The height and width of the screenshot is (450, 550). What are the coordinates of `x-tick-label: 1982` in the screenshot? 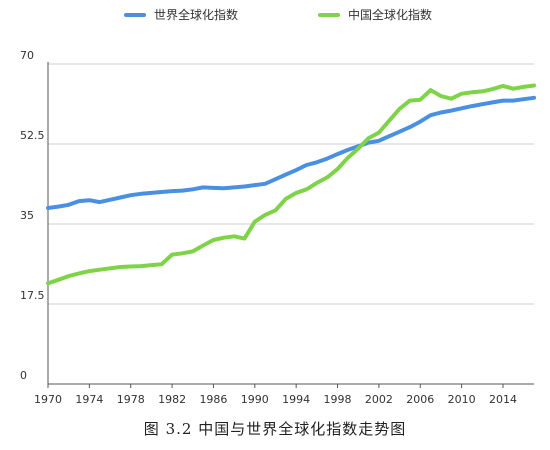 It's located at (172, 399).